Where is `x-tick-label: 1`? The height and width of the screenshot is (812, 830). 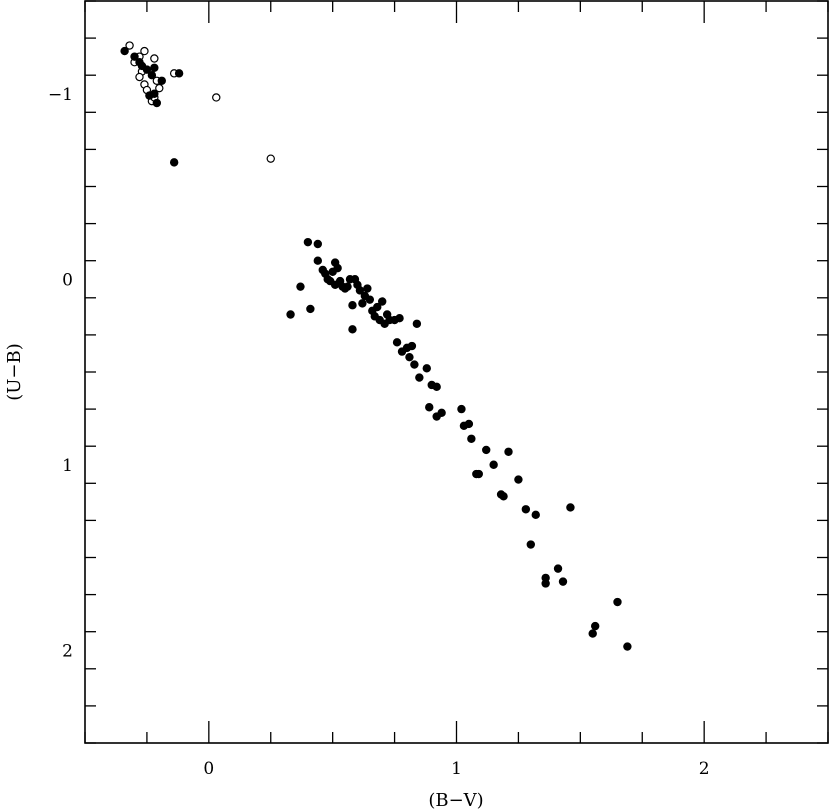 x-tick-label: 1 is located at coordinates (456, 769).